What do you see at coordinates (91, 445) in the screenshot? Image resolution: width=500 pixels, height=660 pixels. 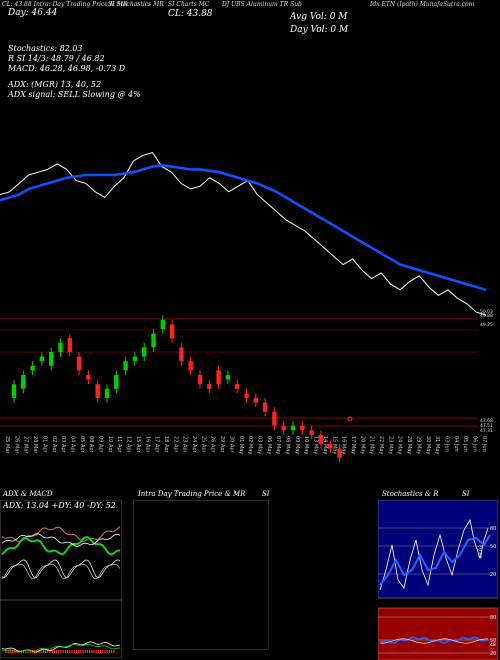 I see `date-tick-label: 08 Apr` at bounding box center [91, 445].